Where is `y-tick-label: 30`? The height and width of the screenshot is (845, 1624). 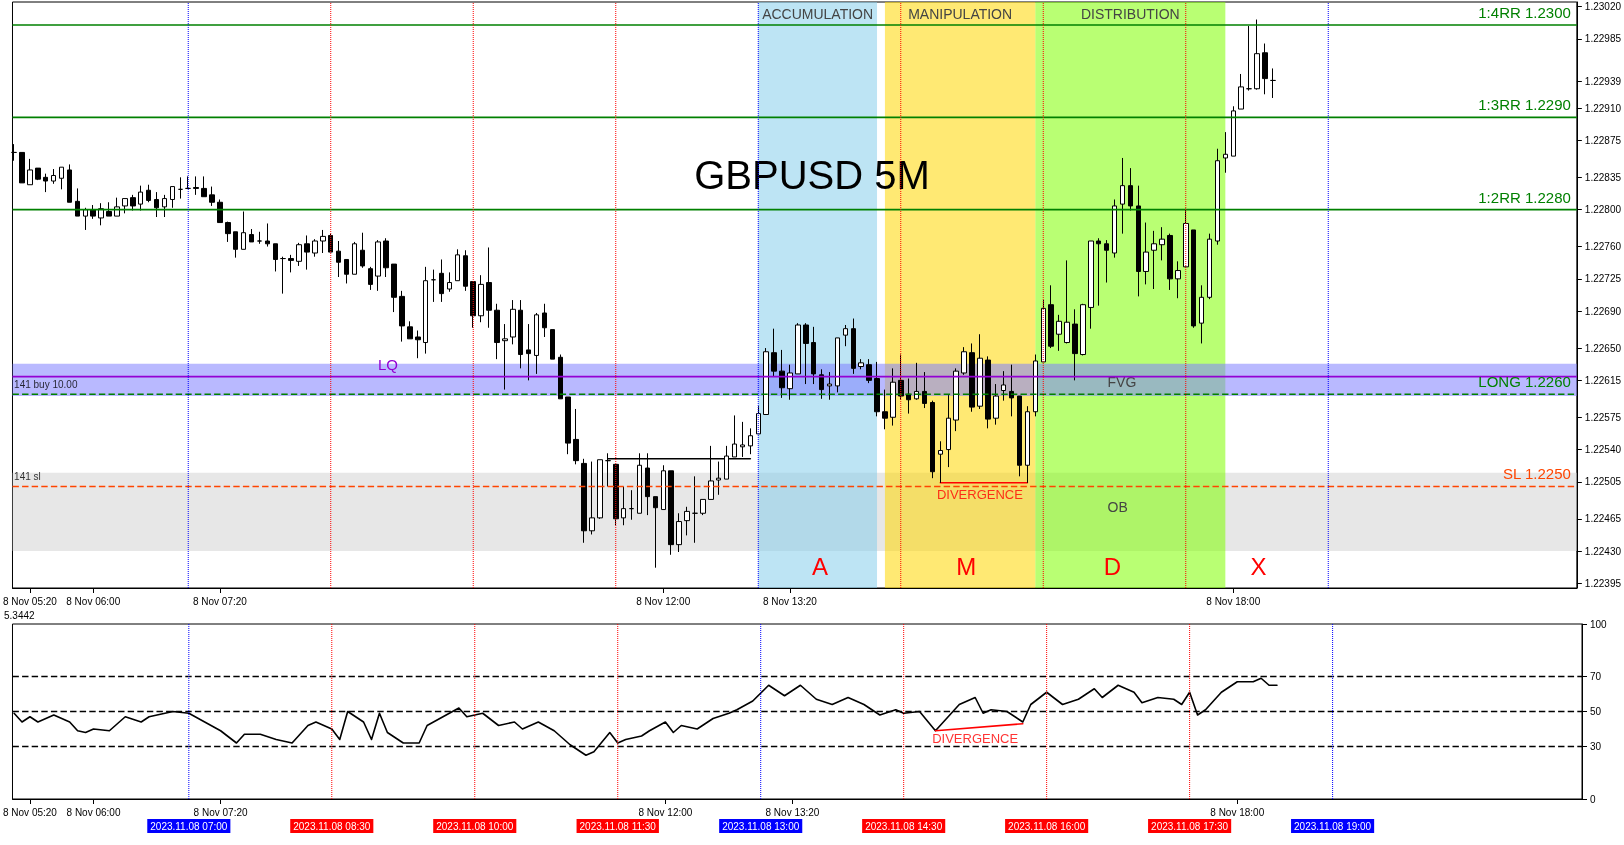
y-tick-label: 30 is located at coordinates (1596, 746).